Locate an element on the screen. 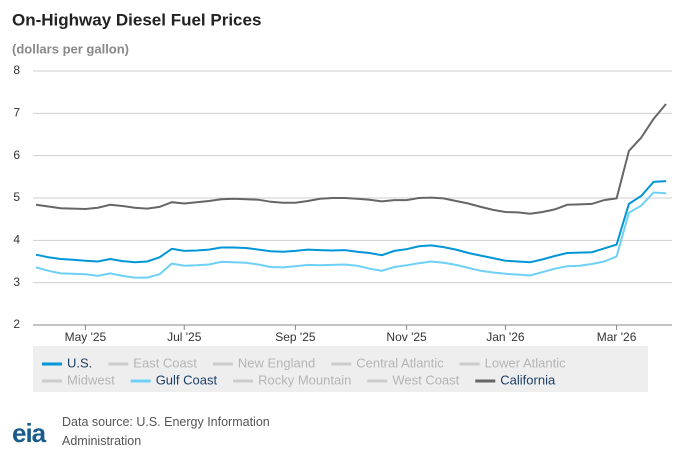 Image resolution: width=684 pixels, height=456 pixels. legend-label: Central Atlantic is located at coordinates (400, 362).